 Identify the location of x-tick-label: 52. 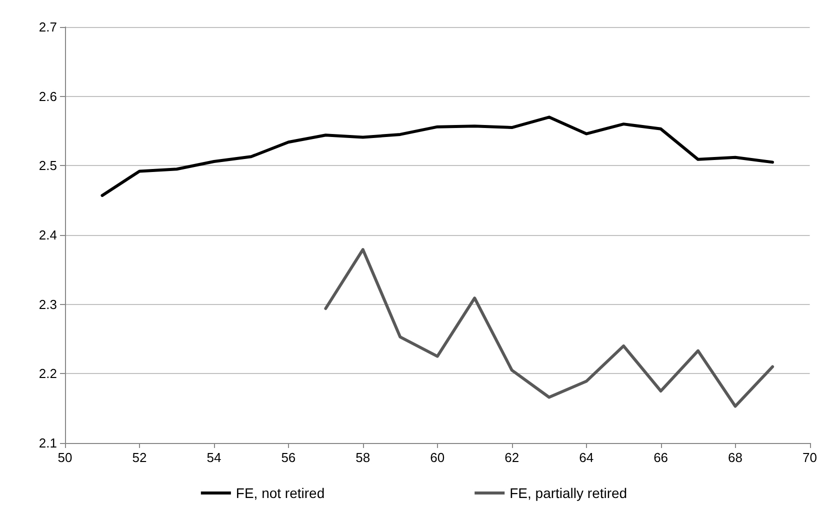
(139, 457).